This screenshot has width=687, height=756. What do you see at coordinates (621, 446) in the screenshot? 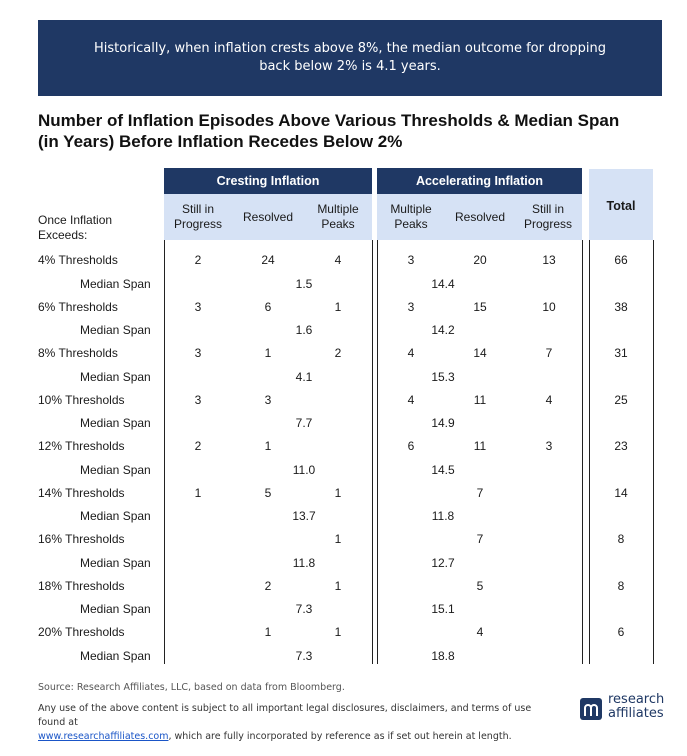
I see `total-cell: 23` at bounding box center [621, 446].